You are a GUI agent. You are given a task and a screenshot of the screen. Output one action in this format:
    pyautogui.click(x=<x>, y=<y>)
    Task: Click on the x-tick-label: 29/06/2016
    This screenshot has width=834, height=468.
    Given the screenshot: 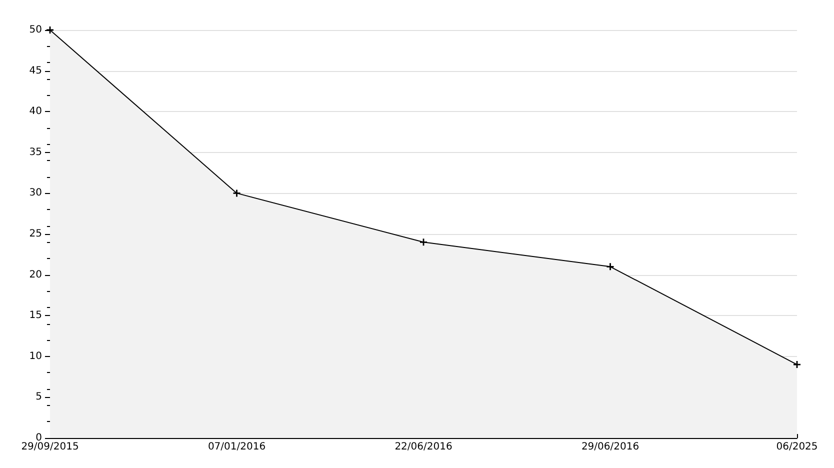 What is the action you would take?
    pyautogui.click(x=610, y=447)
    